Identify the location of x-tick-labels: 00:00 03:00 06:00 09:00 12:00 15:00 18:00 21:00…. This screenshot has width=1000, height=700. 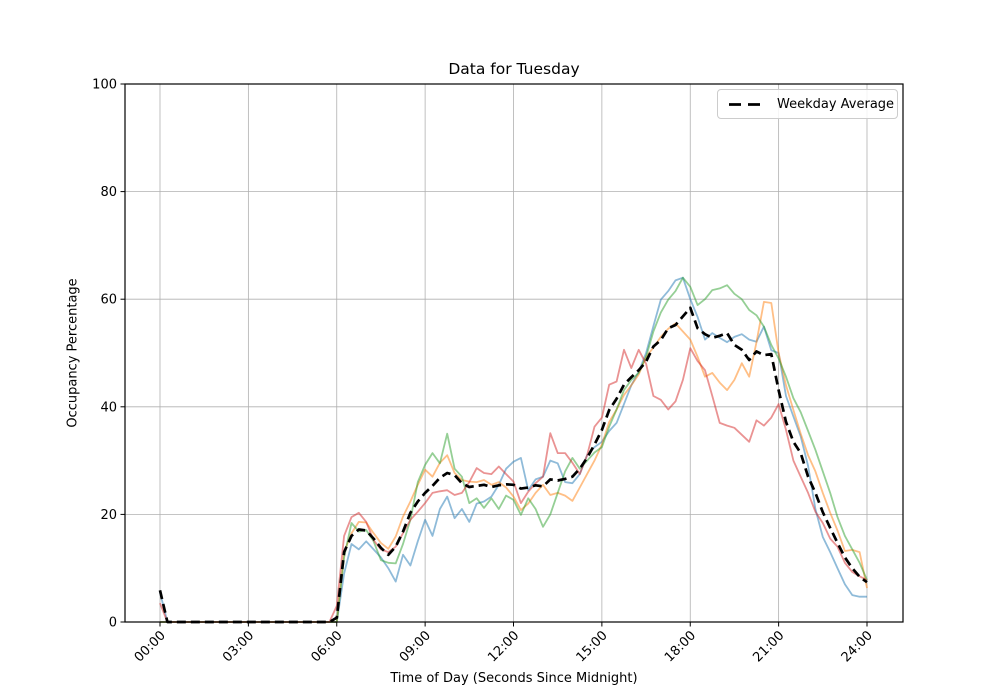
(504, 646).